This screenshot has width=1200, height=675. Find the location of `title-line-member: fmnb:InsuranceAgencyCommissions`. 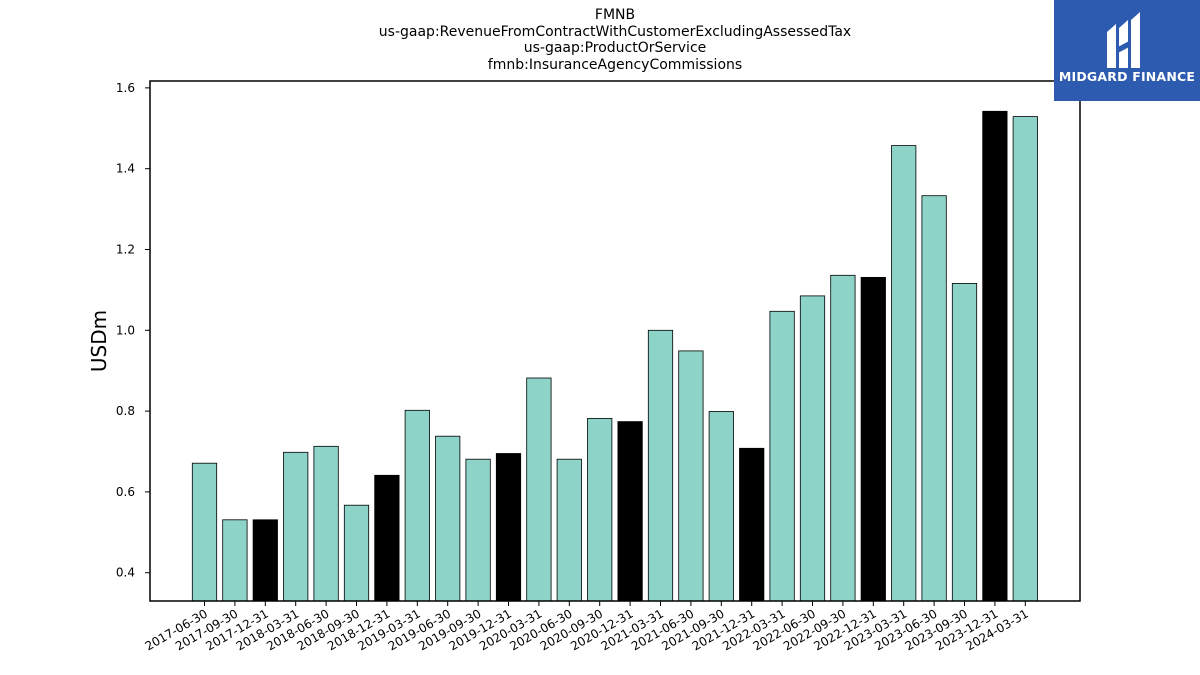

title-line-member: fmnb:InsuranceAgencyCommissions is located at coordinates (615, 64).